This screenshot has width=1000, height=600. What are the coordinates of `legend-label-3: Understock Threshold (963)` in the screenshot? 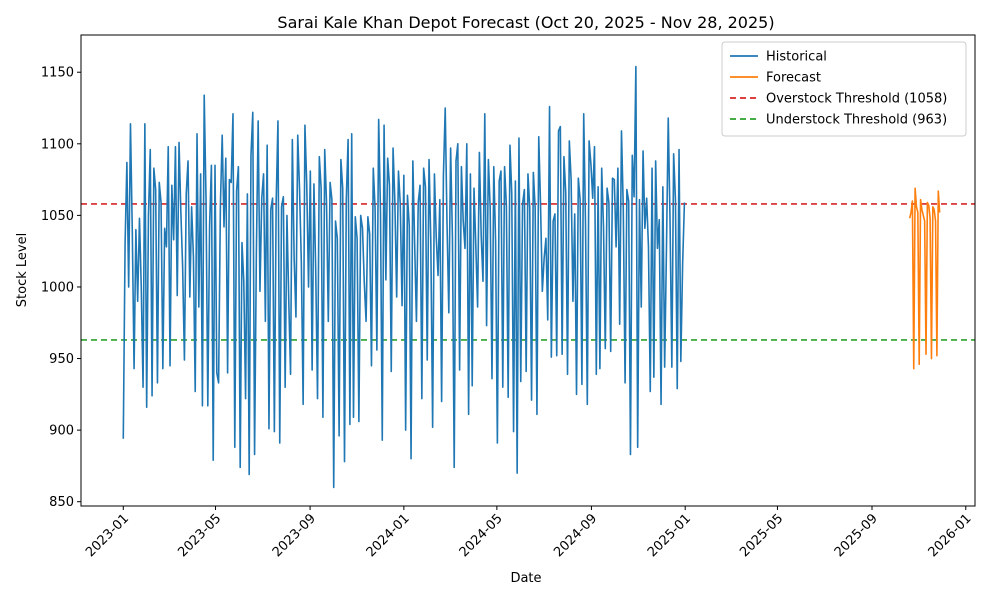 It's located at (856, 120).